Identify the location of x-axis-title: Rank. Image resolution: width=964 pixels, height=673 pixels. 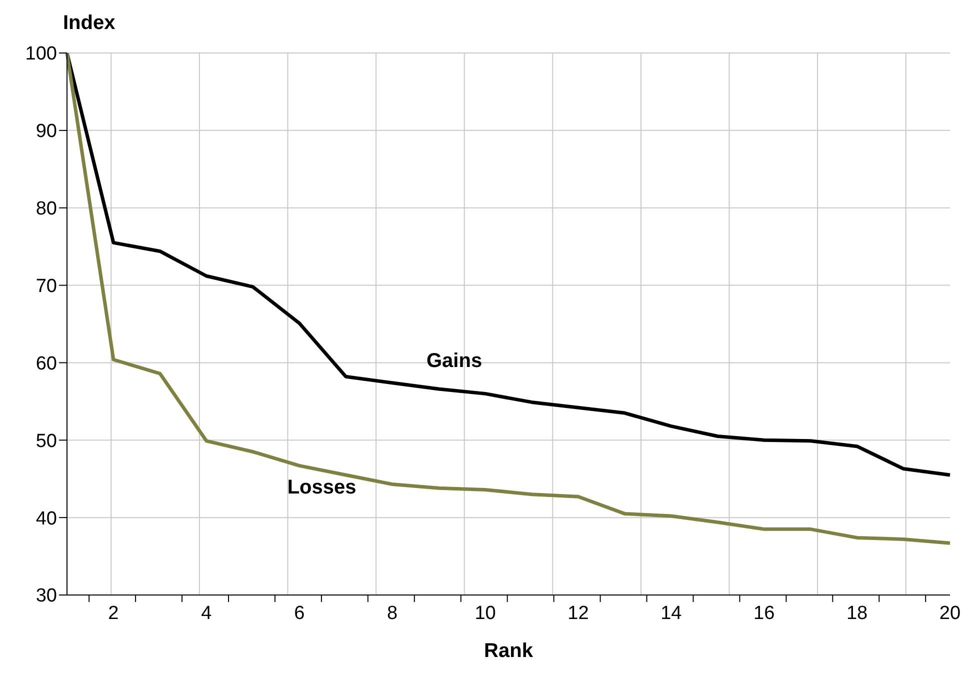
(509, 651).